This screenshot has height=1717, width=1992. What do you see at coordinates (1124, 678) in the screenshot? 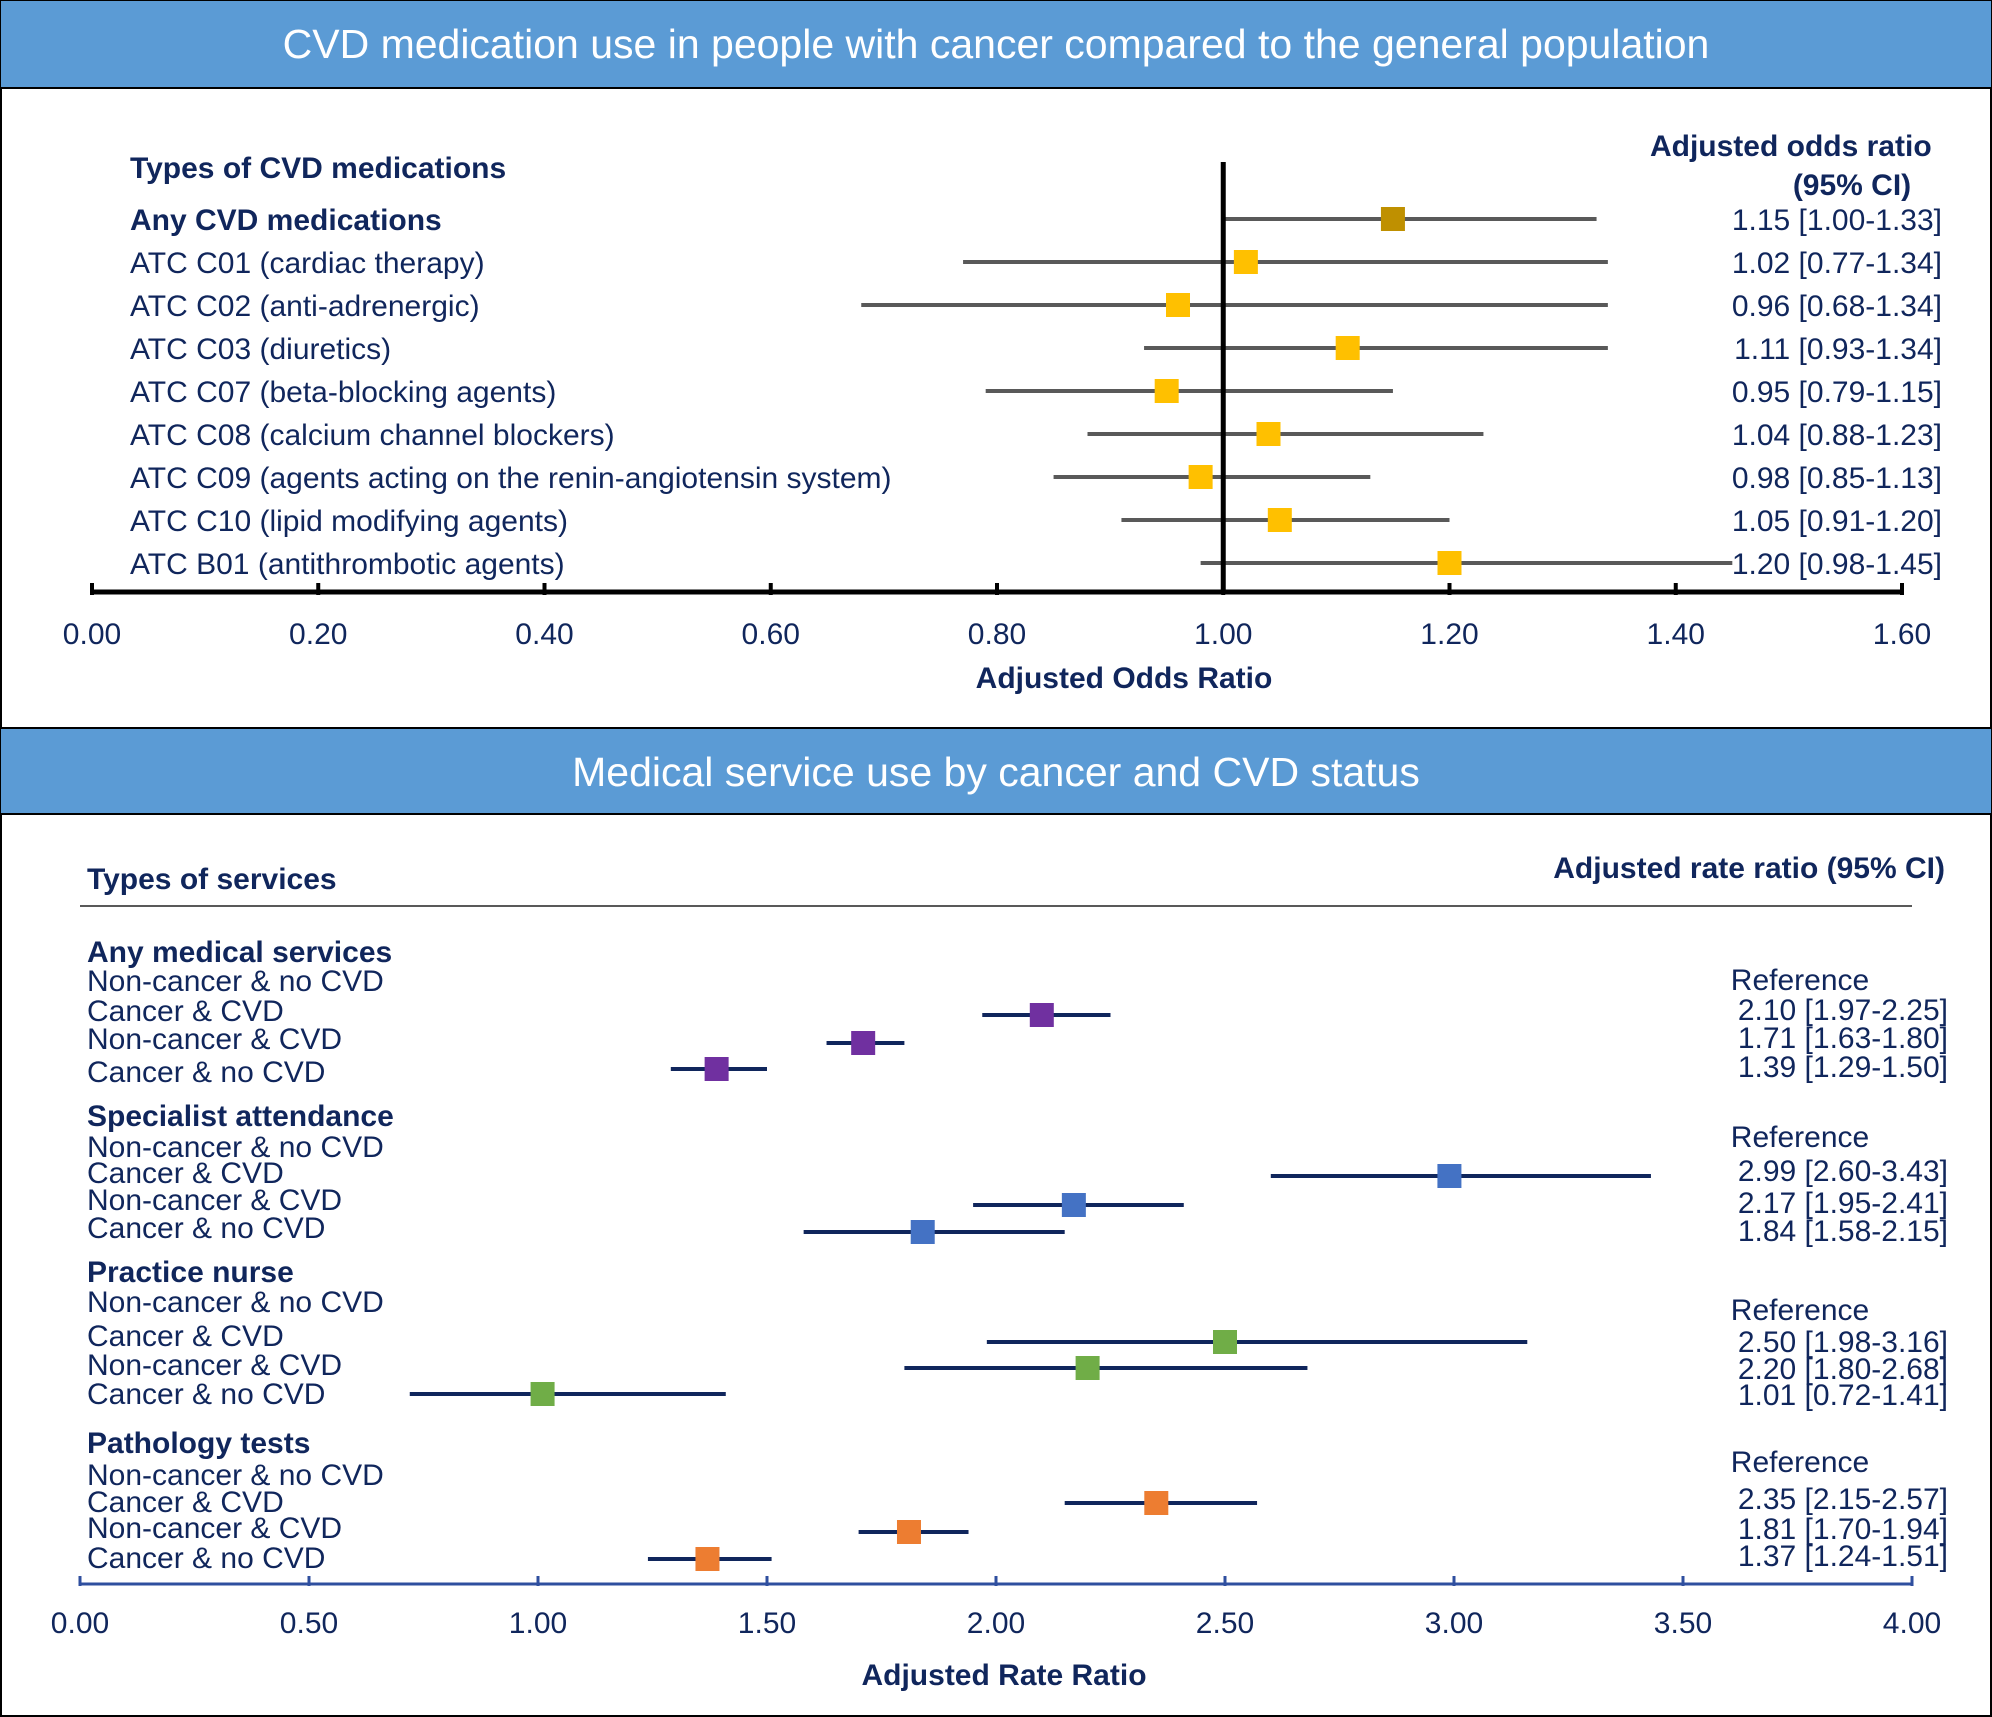
I see `panel-1-x-axis-label: Adjusted Odds Ratio` at bounding box center [1124, 678].